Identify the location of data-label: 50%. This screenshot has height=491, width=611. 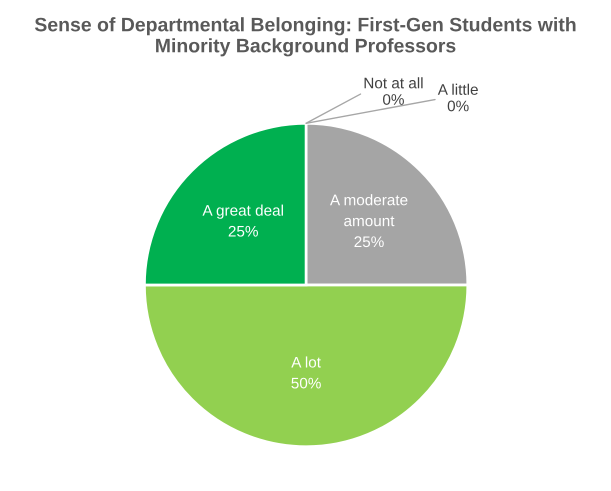
(306, 383).